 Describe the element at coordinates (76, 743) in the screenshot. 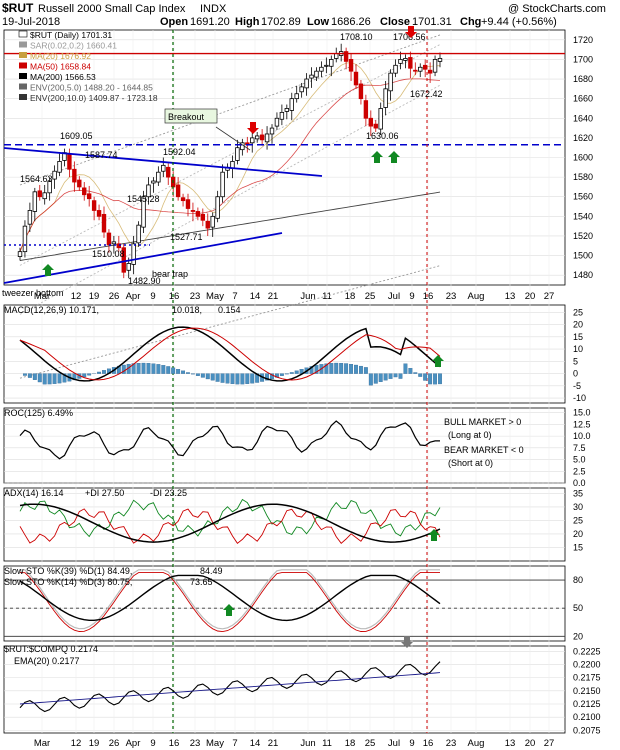

I see `x-tick-label: 12` at that location.